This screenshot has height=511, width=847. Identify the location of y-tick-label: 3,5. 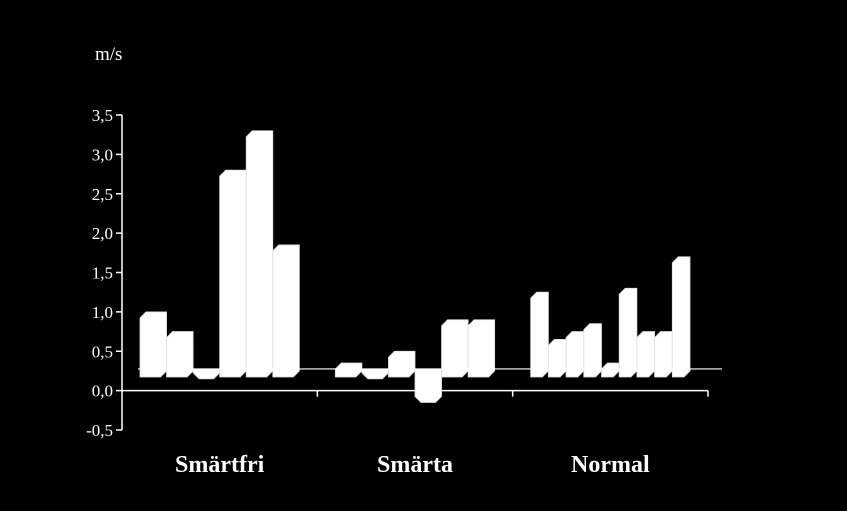
(102, 115).